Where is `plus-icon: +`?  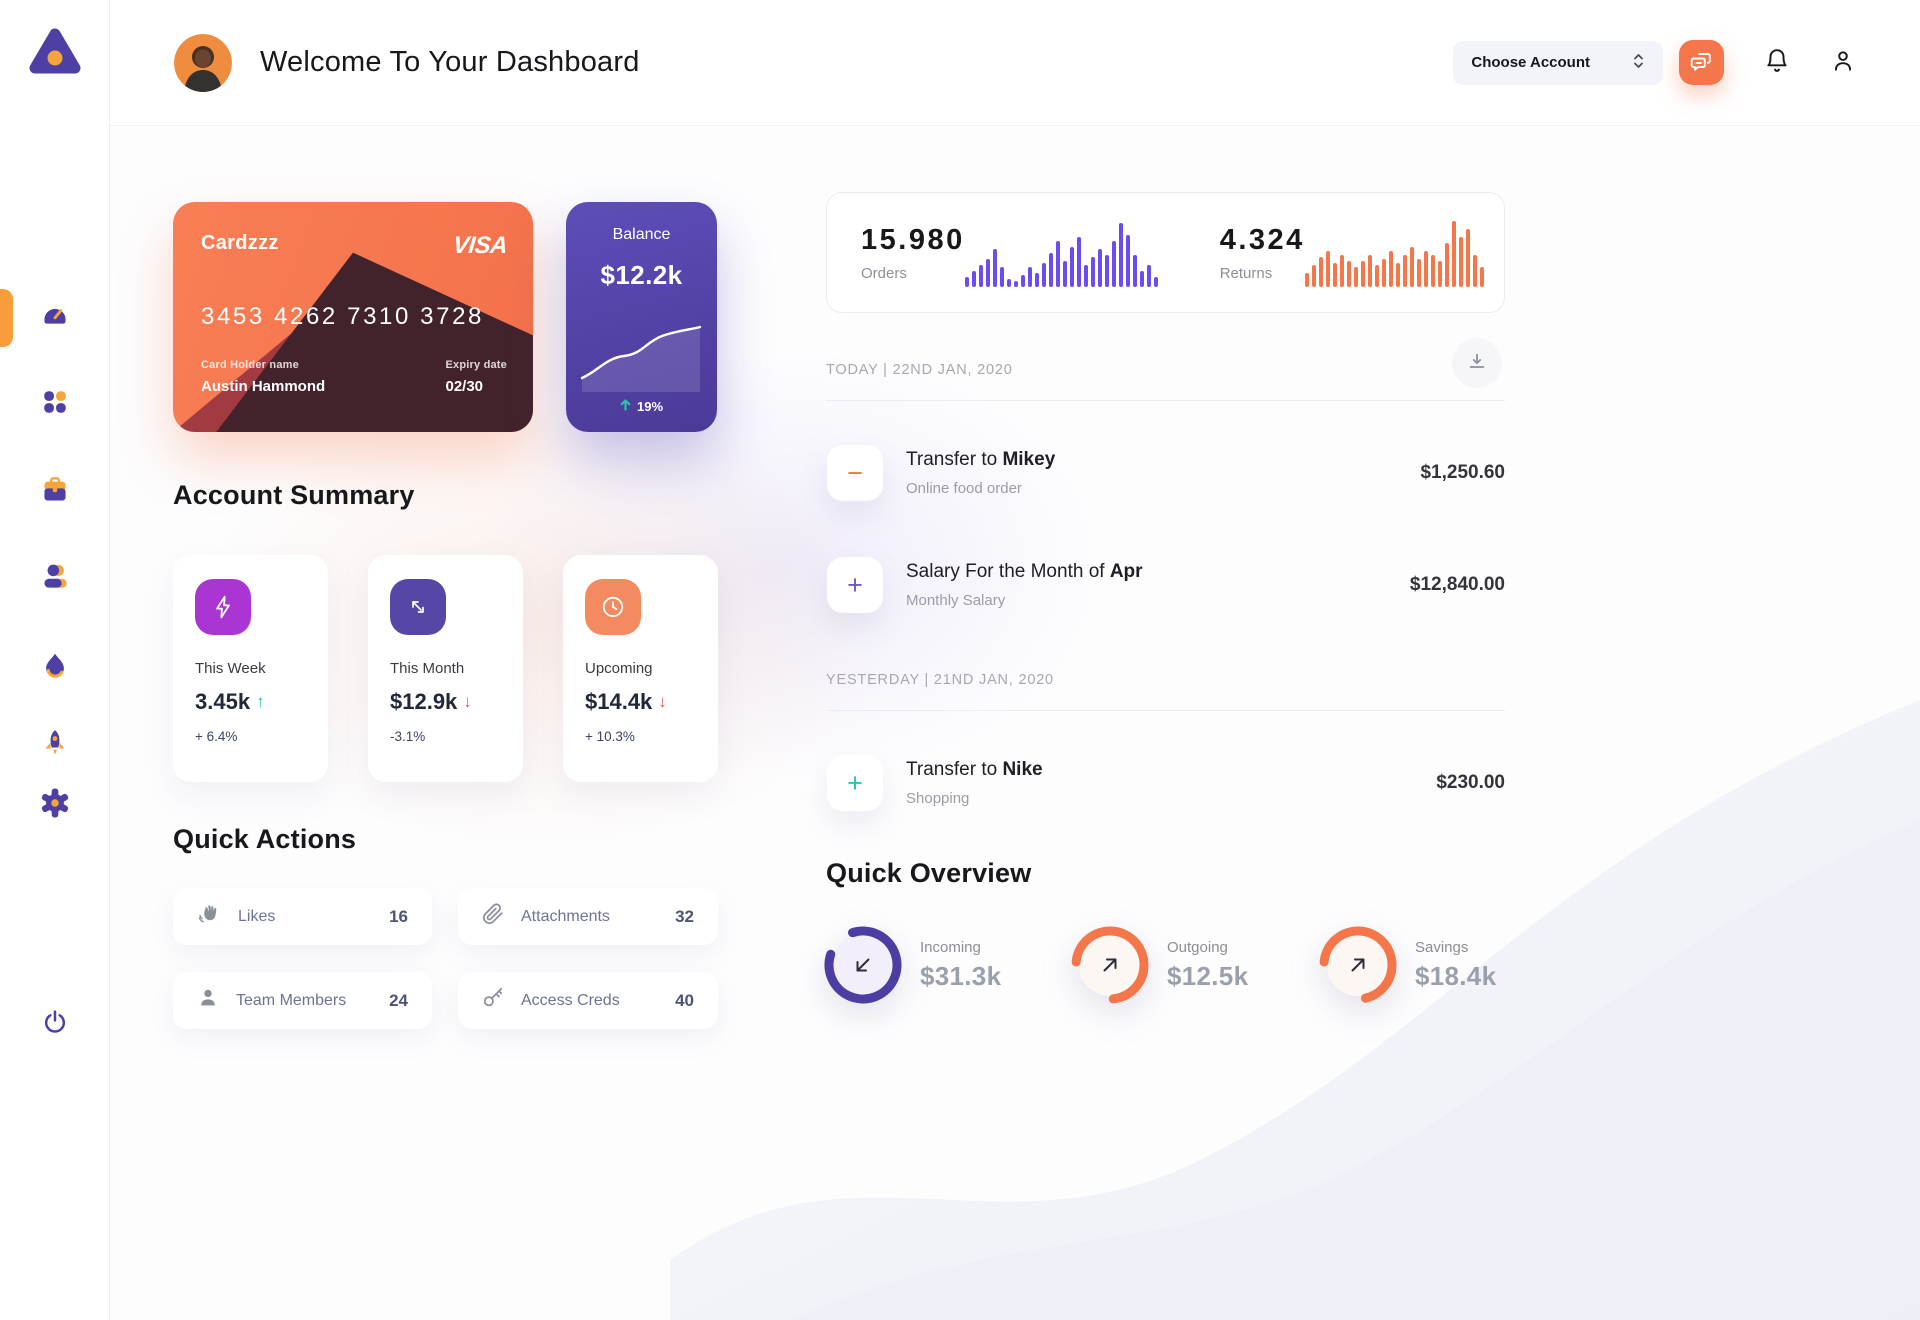
plus-icon: + is located at coordinates (855, 783).